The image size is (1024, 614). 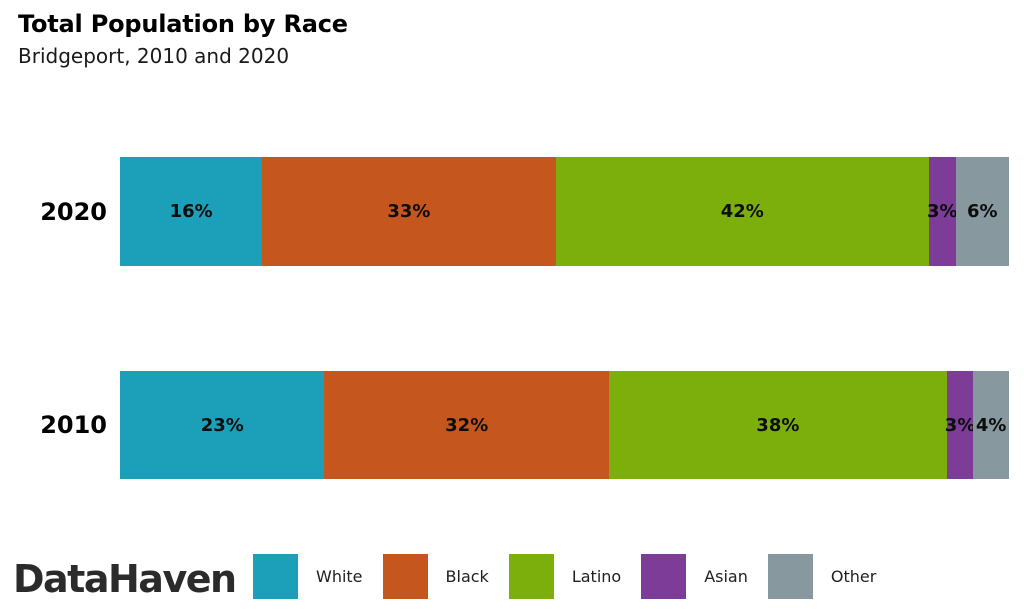 I want to click on segment-value-label: 33%, so click(x=409, y=211).